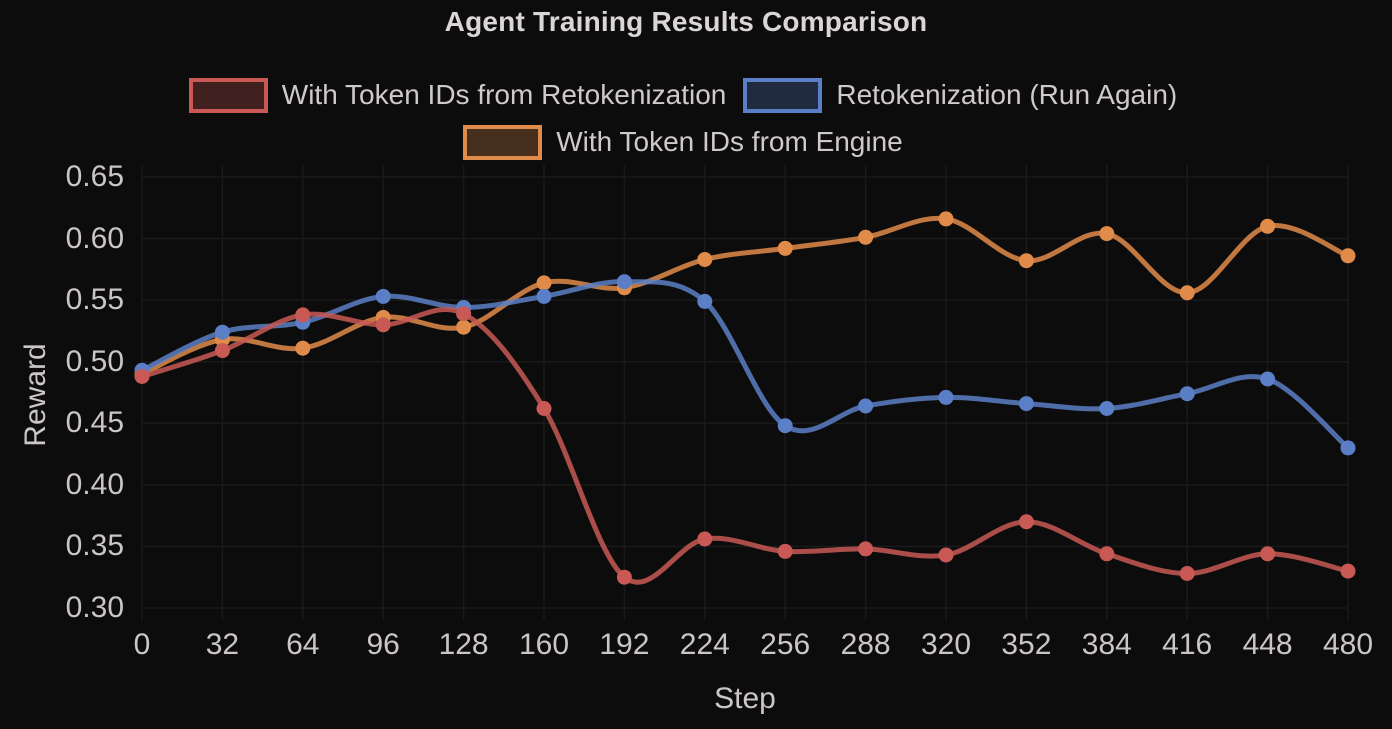 Image resolution: width=1392 pixels, height=729 pixels. I want to click on legend-label: With Token IDs from Engine, so click(729, 141).